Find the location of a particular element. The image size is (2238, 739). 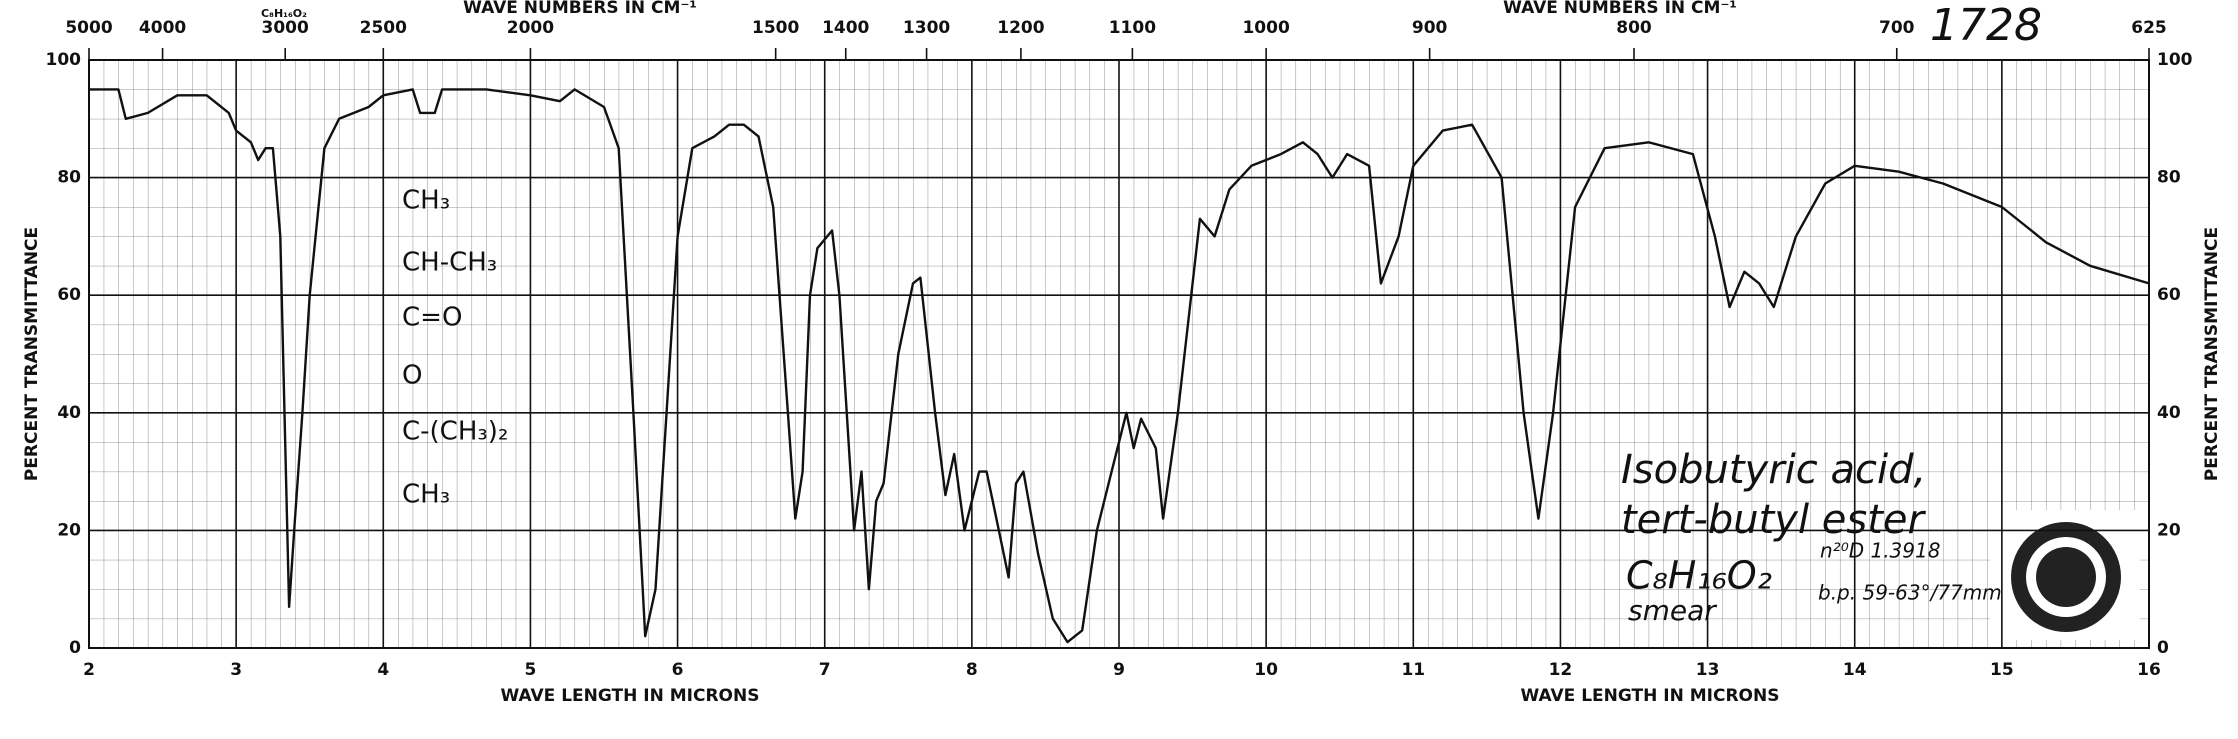

y2-tick-label: 40 is located at coordinates (2169, 413).